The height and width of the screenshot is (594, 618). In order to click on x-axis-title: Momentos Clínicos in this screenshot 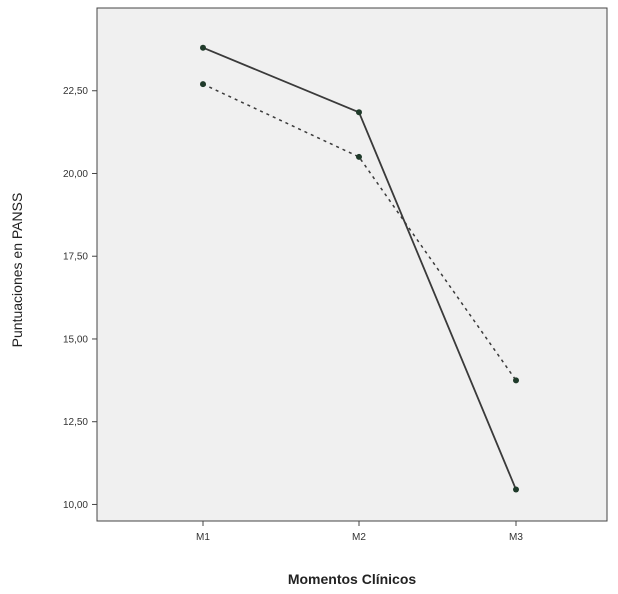, I will do `click(352, 579)`.